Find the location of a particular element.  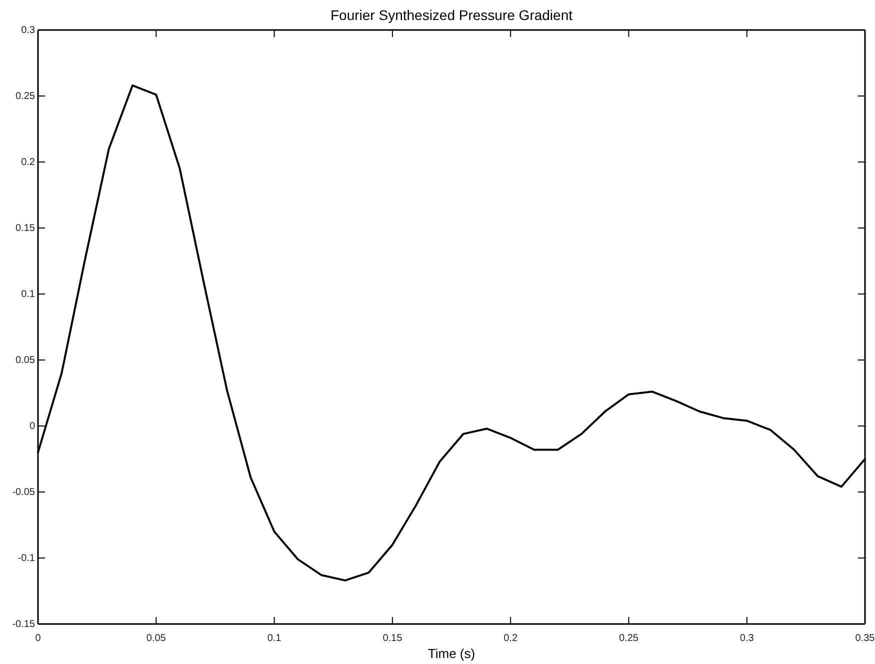

y-tick-label: 0 is located at coordinates (32, 426).